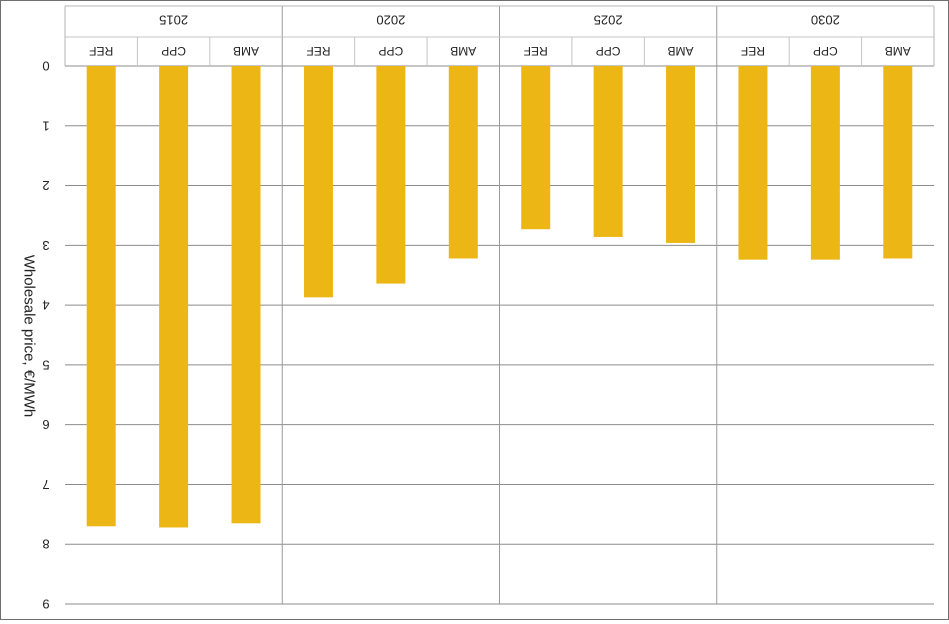  What do you see at coordinates (45, 305) in the screenshot?
I see `y-tick-label: 4` at bounding box center [45, 305].